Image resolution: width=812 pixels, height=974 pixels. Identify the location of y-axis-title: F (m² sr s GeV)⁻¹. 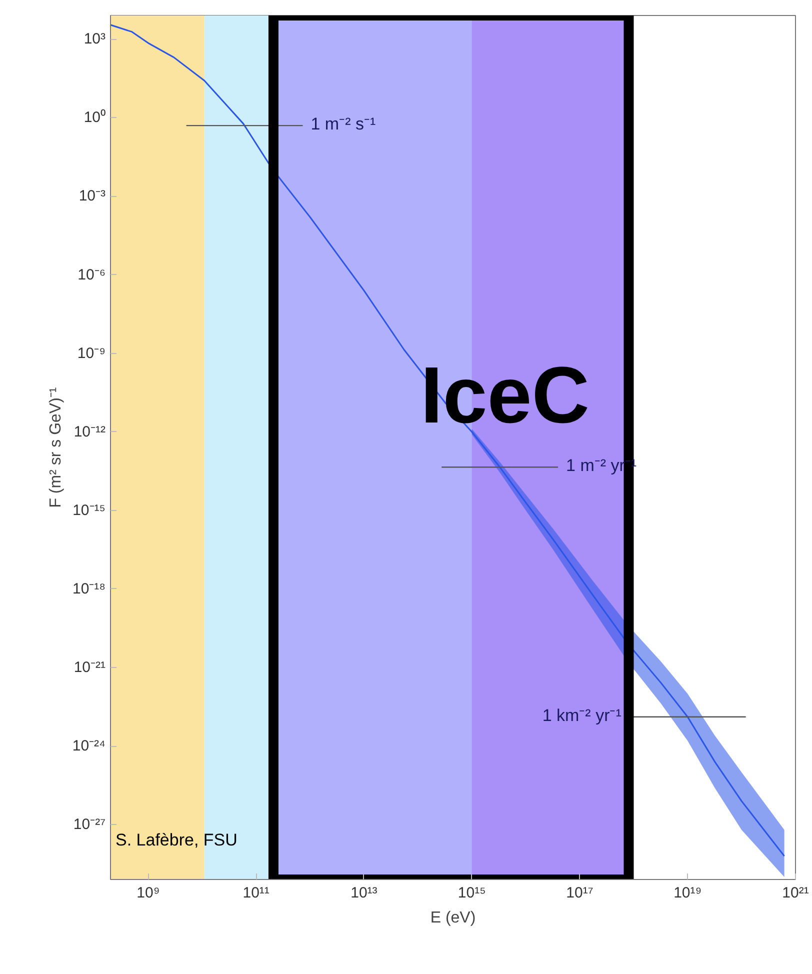
(55, 447).